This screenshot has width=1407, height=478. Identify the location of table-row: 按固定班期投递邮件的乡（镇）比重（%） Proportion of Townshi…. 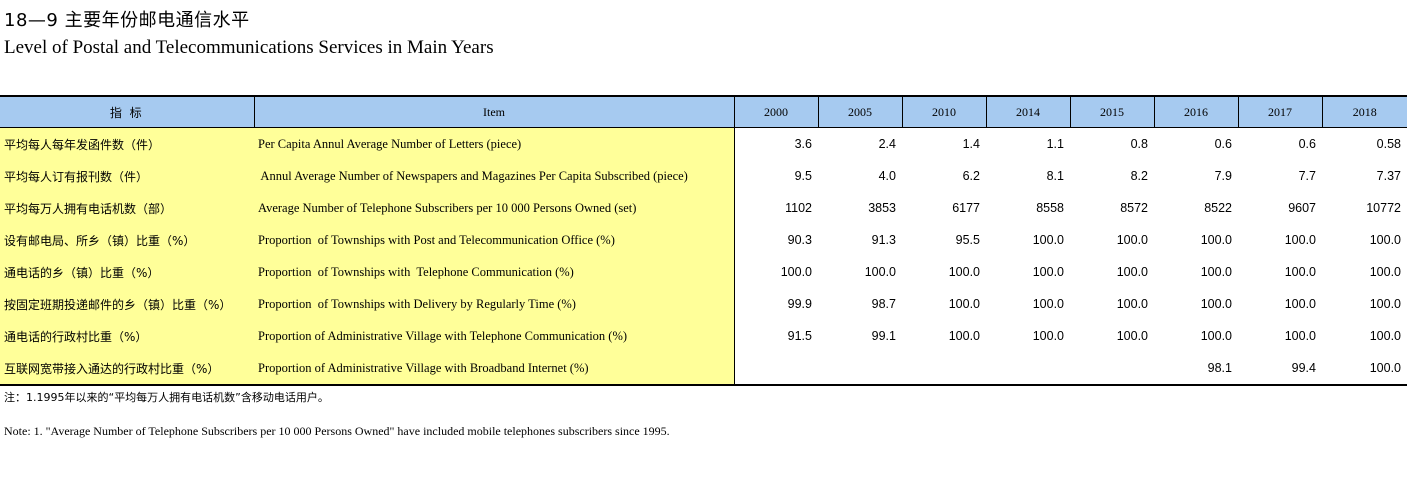
(703, 304).